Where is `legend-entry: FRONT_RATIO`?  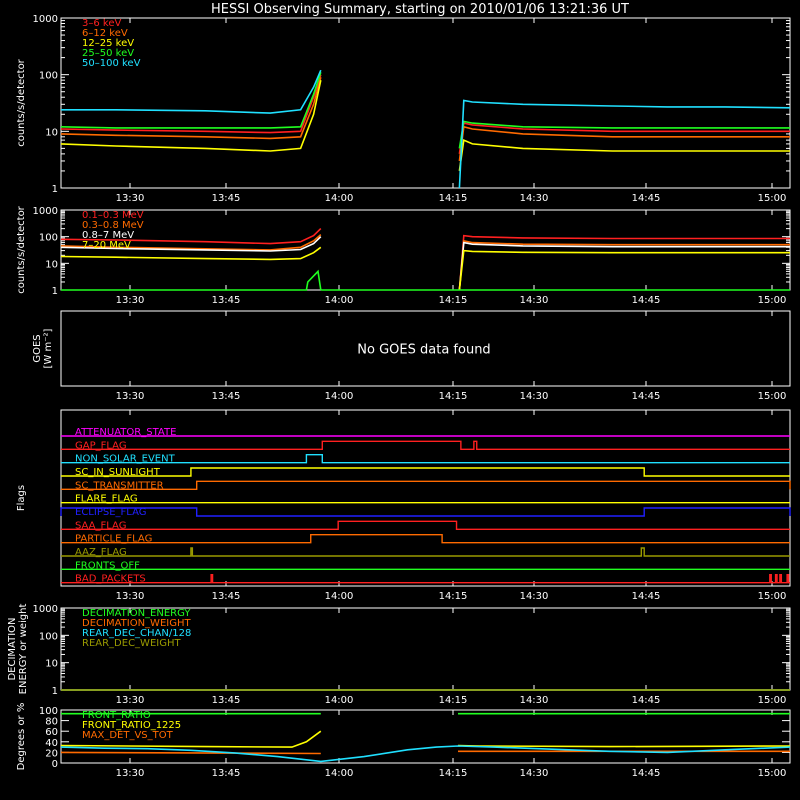 legend-entry: FRONT_RATIO is located at coordinates (116, 715).